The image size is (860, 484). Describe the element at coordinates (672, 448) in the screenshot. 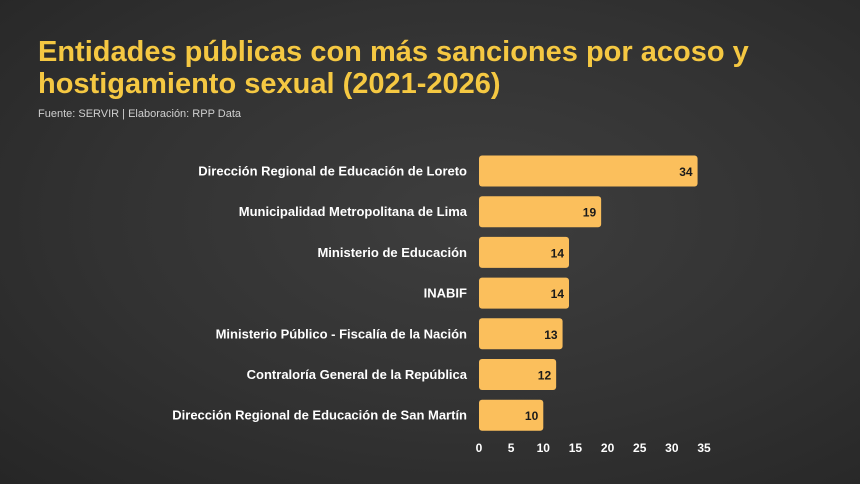

I see `x-tick-label: 30` at that location.